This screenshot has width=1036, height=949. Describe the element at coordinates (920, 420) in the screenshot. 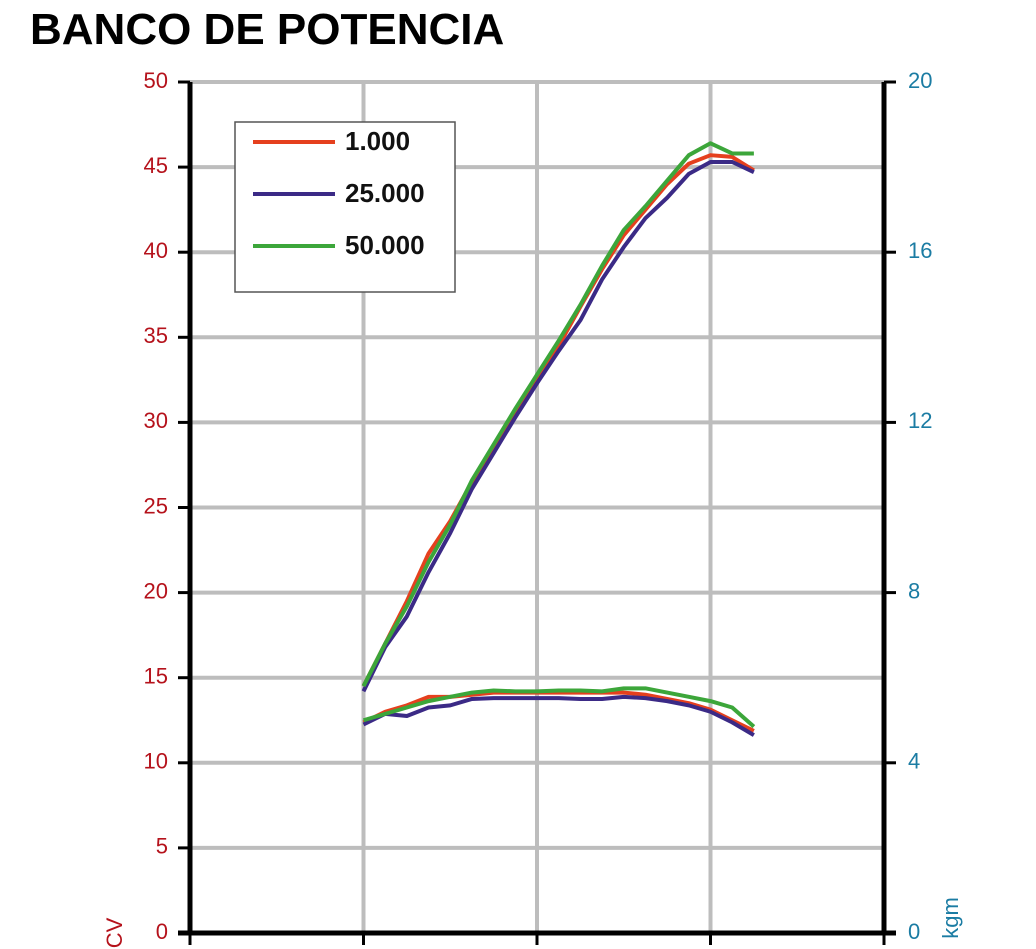

I see `y2-tick-label: 12` at that location.